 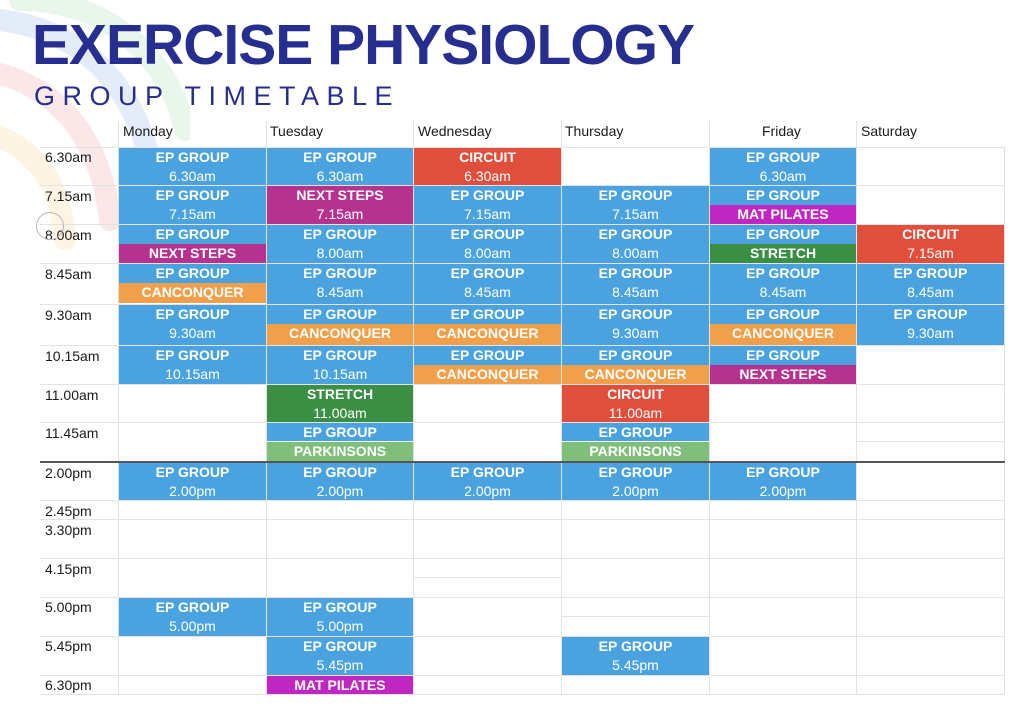 I want to click on time-label: 6.30am, so click(x=68, y=157).